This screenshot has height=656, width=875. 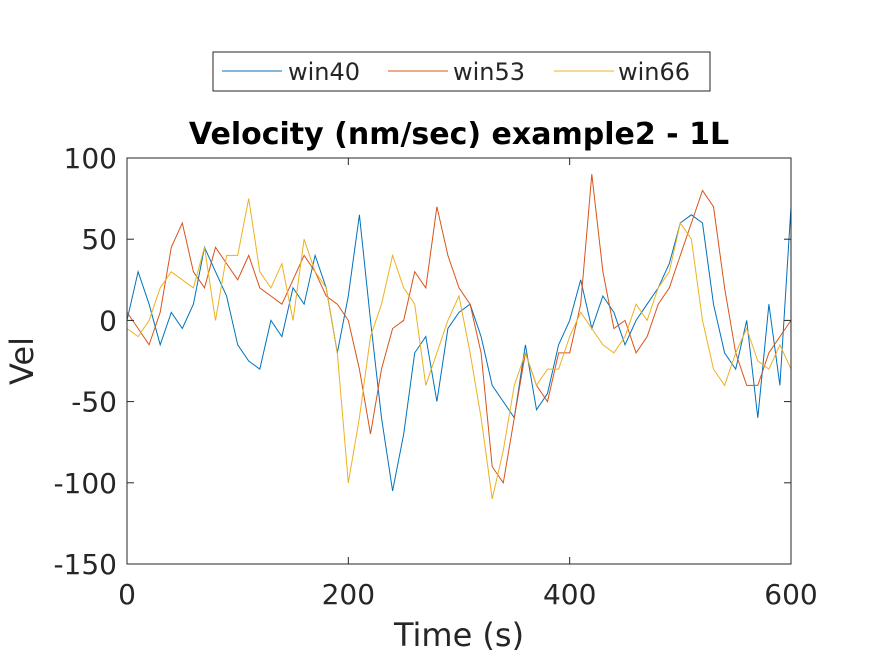 What do you see at coordinates (127, 594) in the screenshot?
I see `x-tick-label: 0` at bounding box center [127, 594].